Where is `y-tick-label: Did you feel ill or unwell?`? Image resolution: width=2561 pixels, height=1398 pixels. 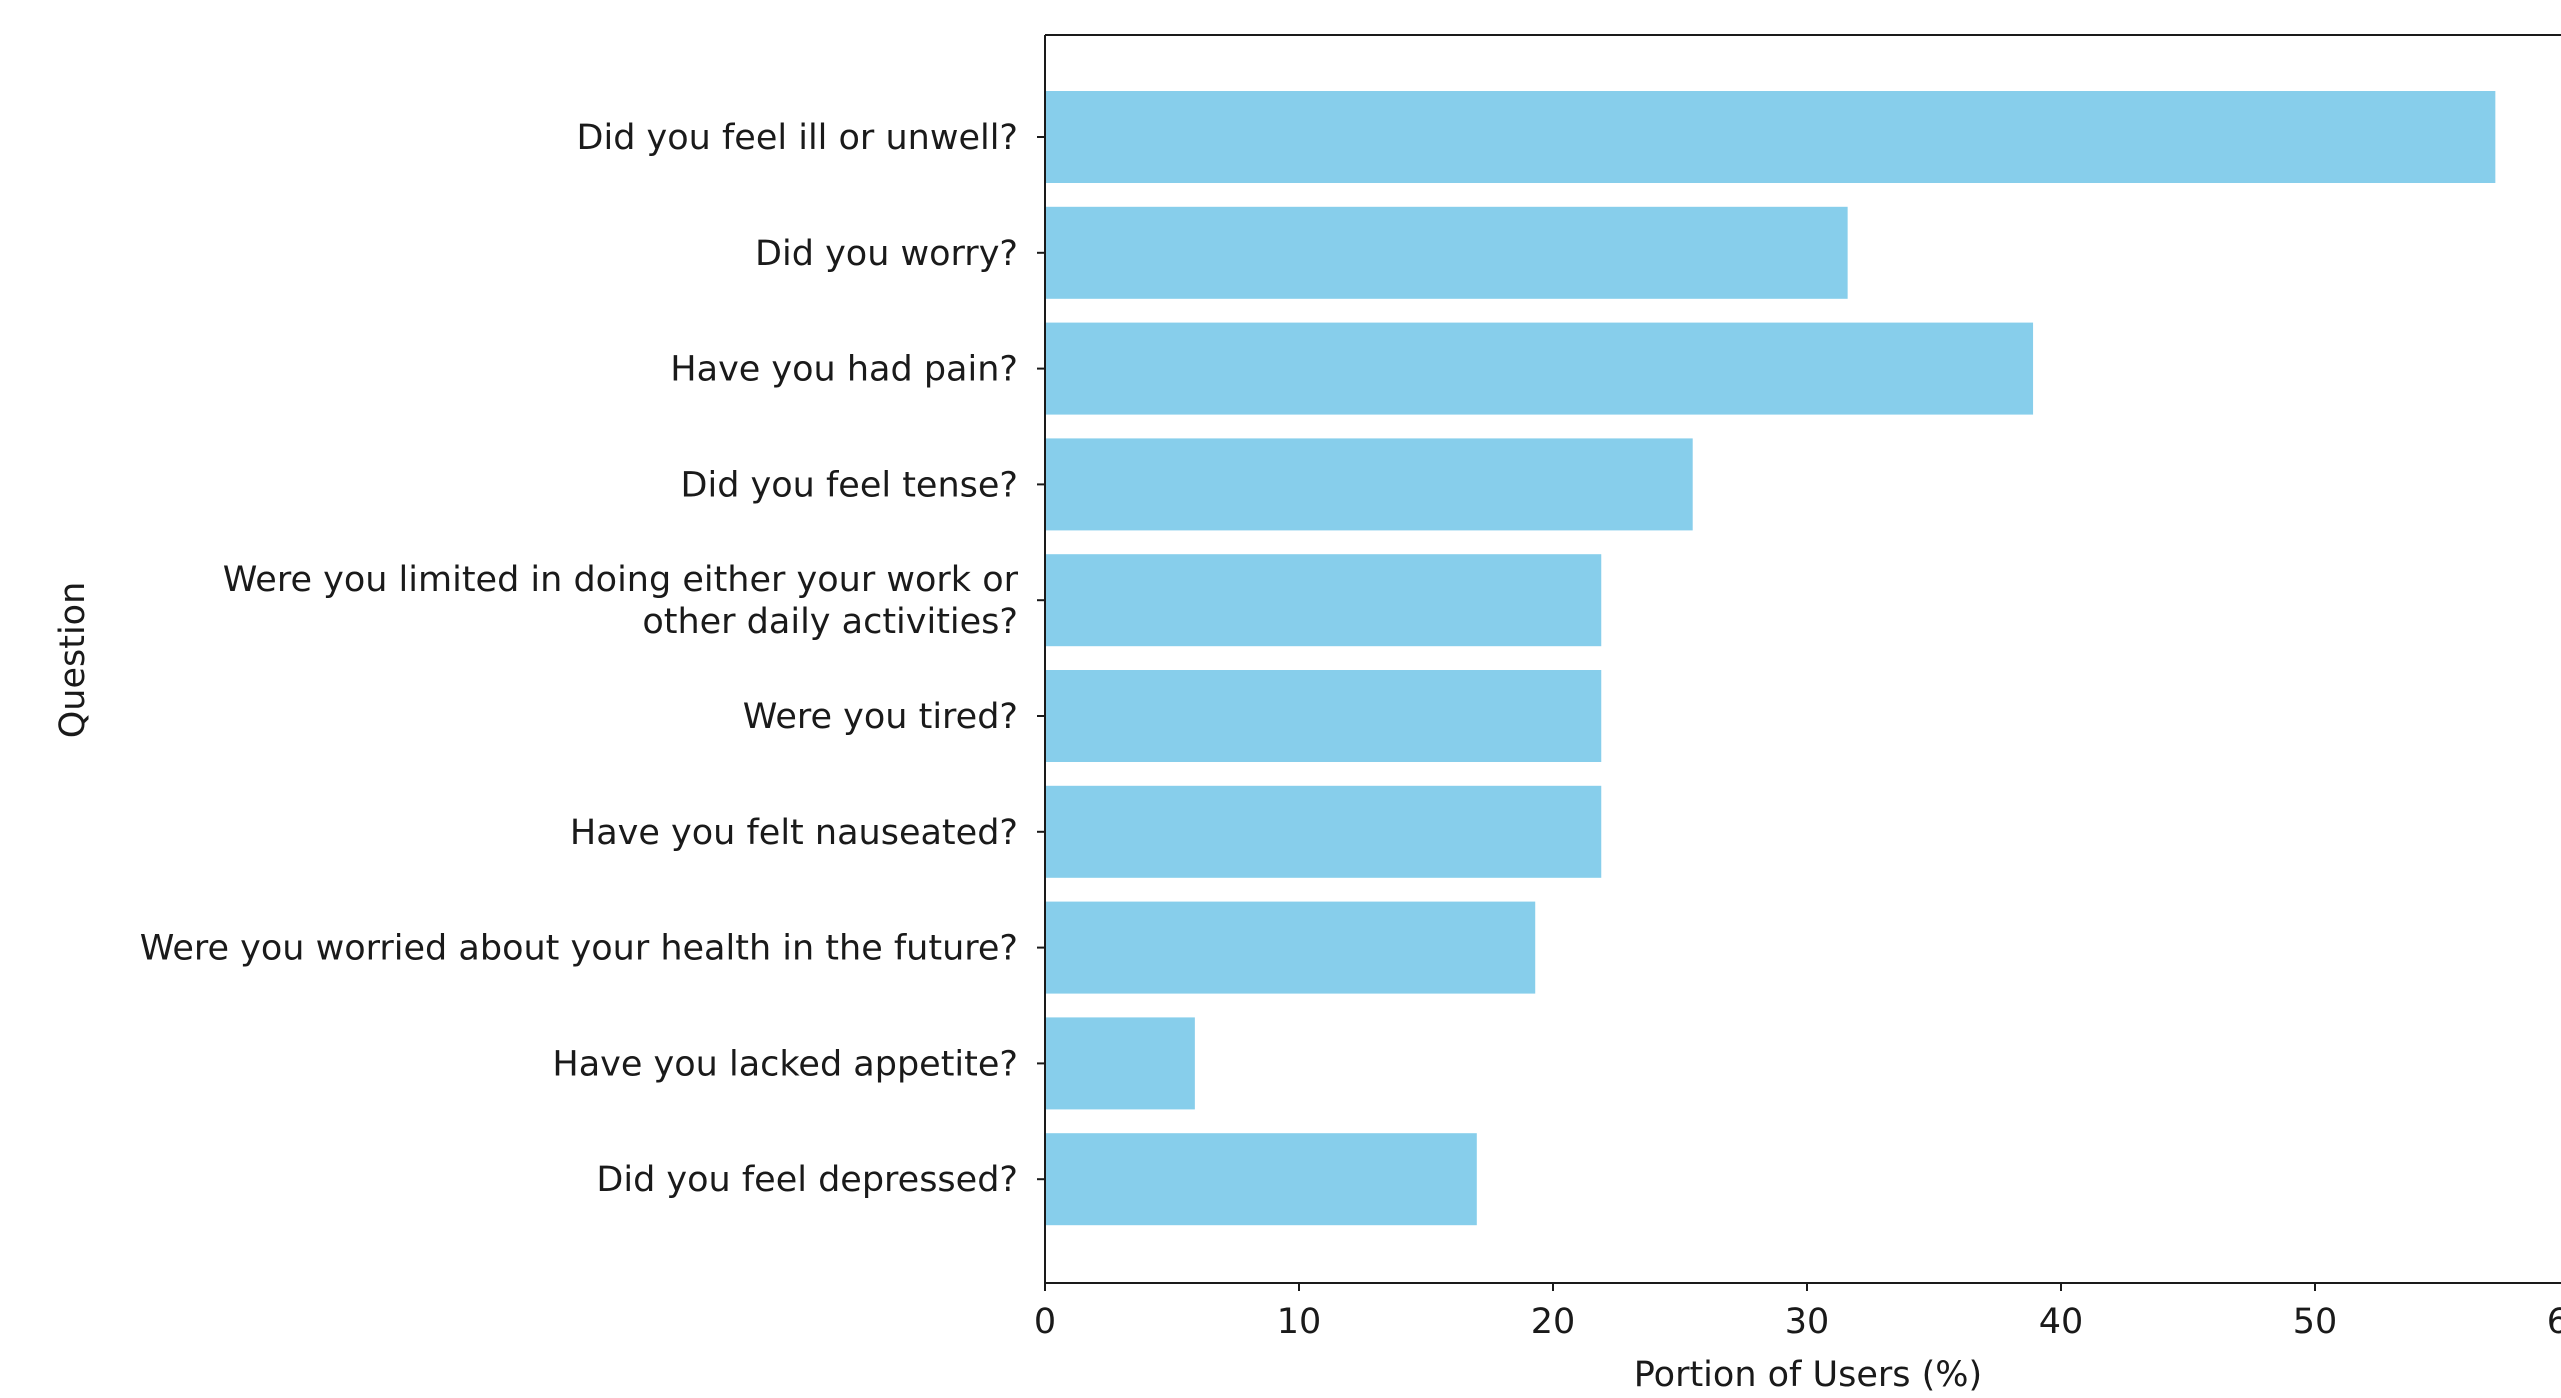
y-tick-label: Did you feel ill or unwell? is located at coordinates (797, 138).